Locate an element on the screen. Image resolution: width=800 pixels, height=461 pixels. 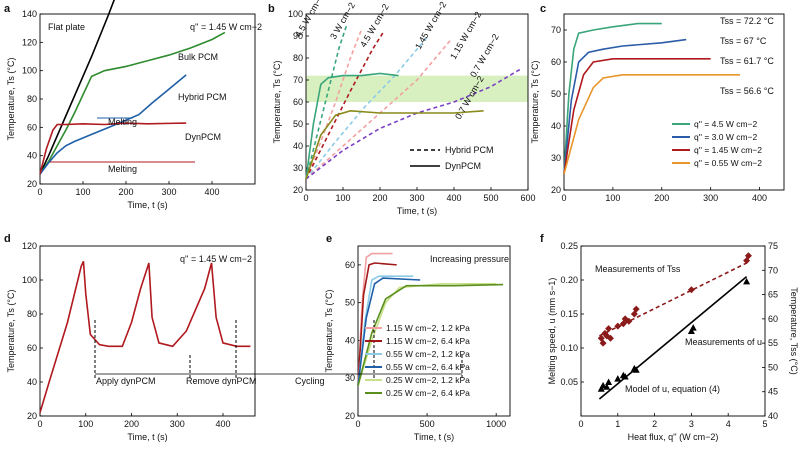
y-tick-label: 0.10 is located at coordinates (569, 348).